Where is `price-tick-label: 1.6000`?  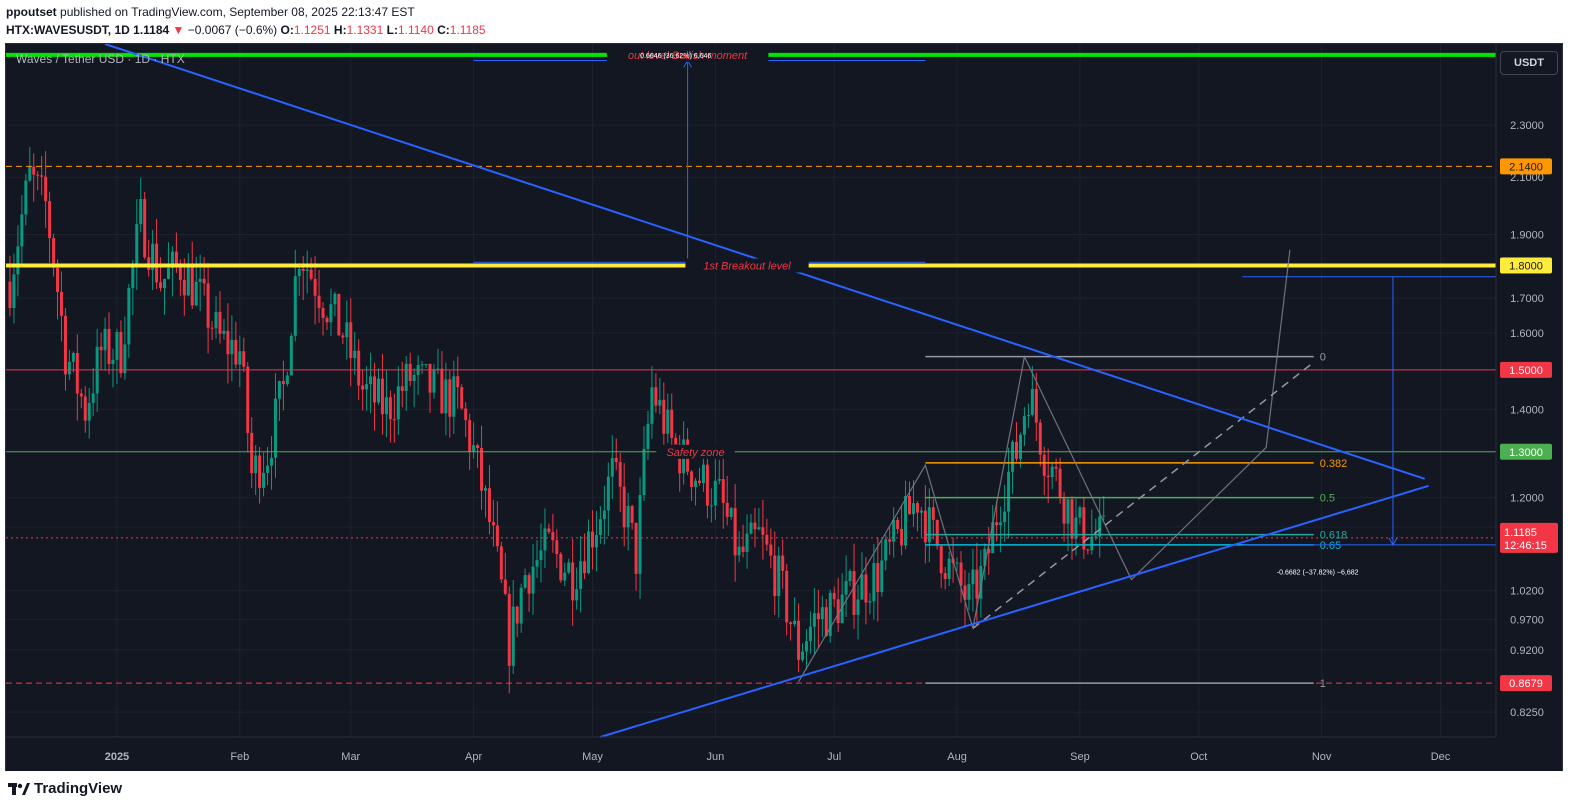
price-tick-label: 1.6000 is located at coordinates (1527, 334).